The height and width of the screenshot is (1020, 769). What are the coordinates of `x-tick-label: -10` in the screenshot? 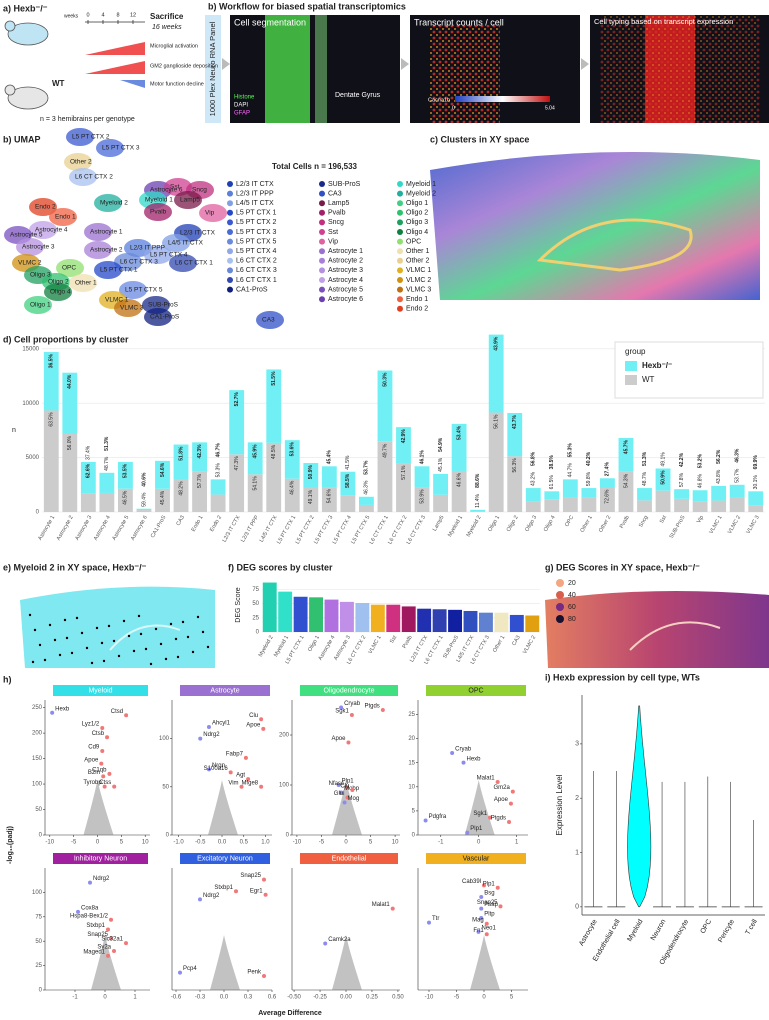 It's located at (297, 843).